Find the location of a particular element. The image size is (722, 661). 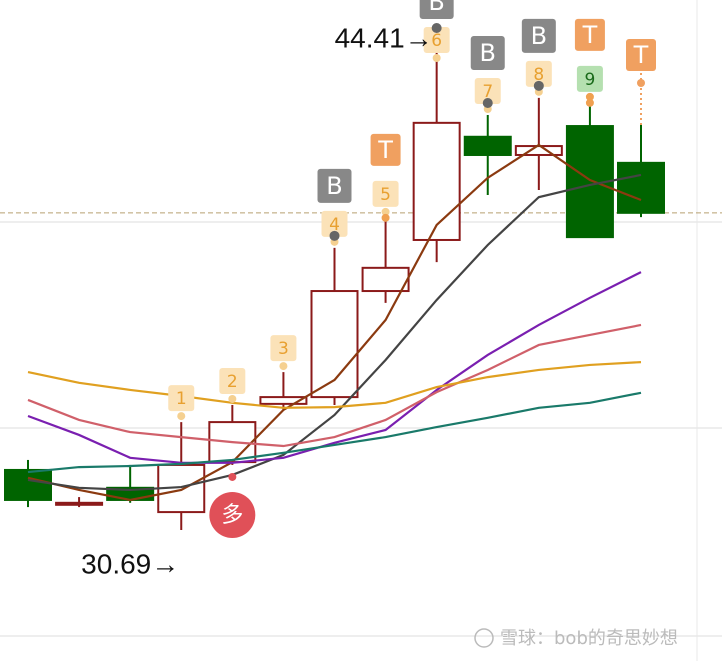

count-label: 2 is located at coordinates (232, 382).